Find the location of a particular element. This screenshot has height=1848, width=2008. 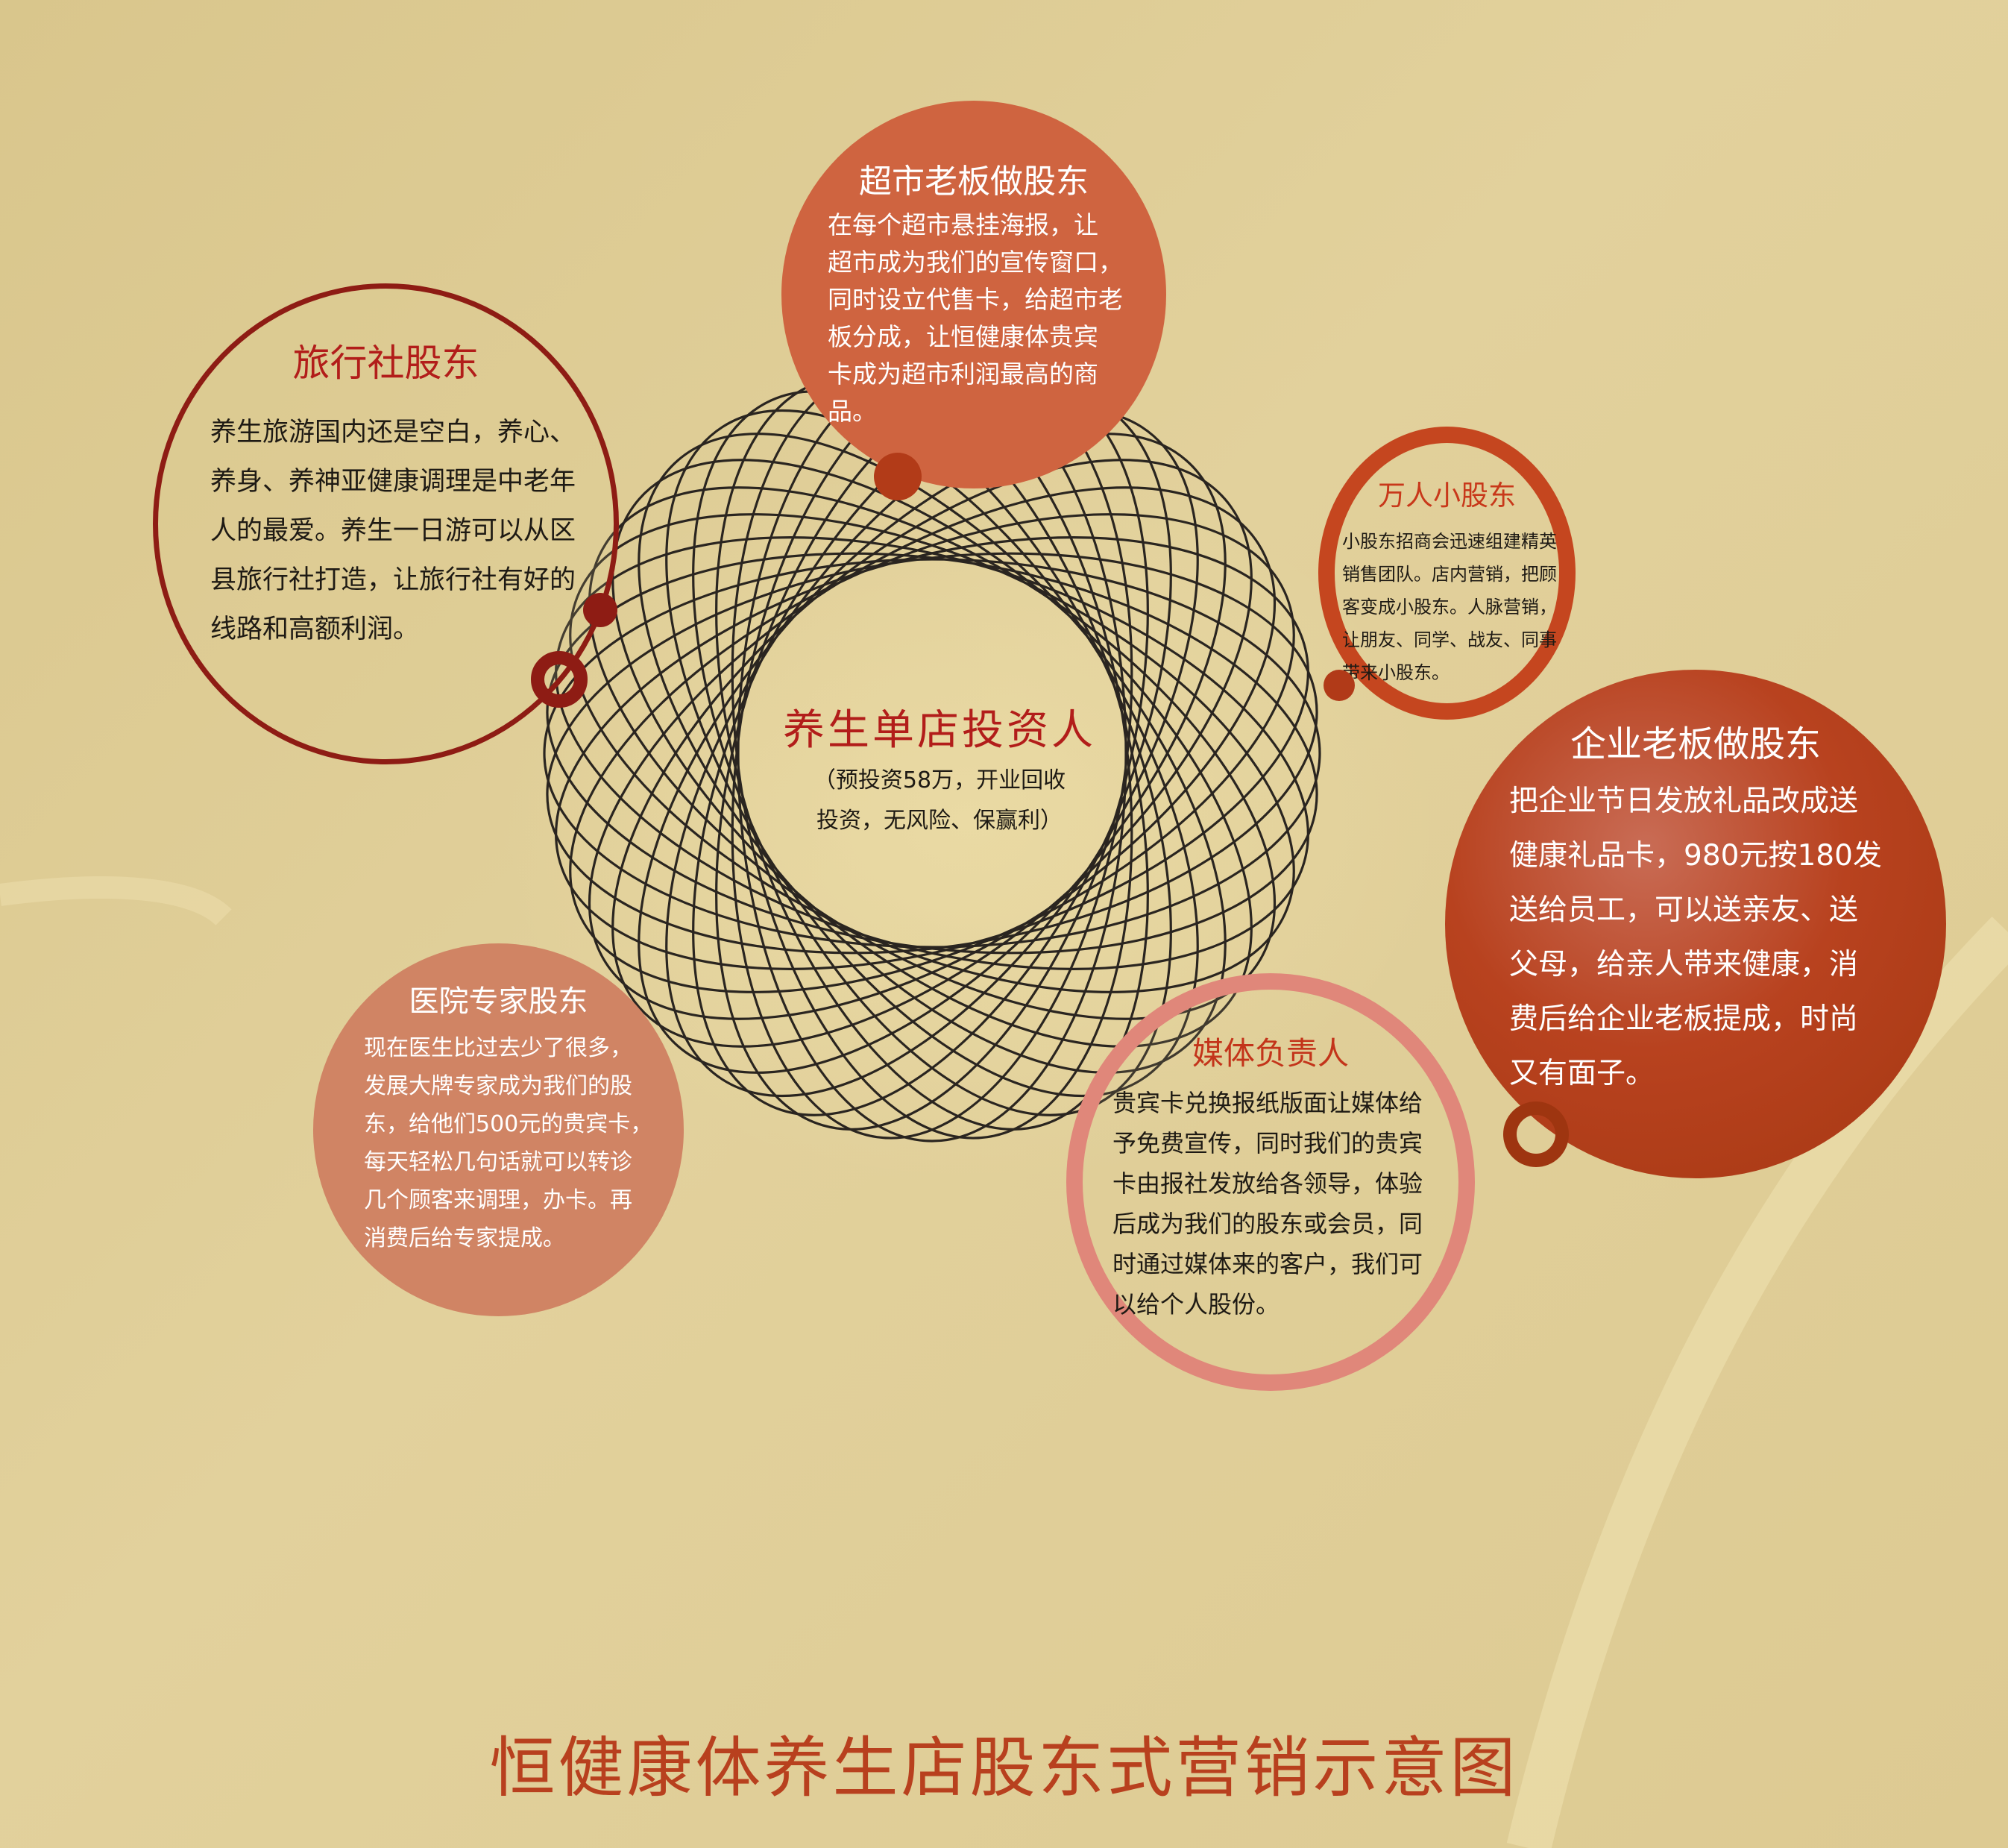

diagram-title: 恒健康体养生店股东式营销示意图 is located at coordinates (1004, 1767).